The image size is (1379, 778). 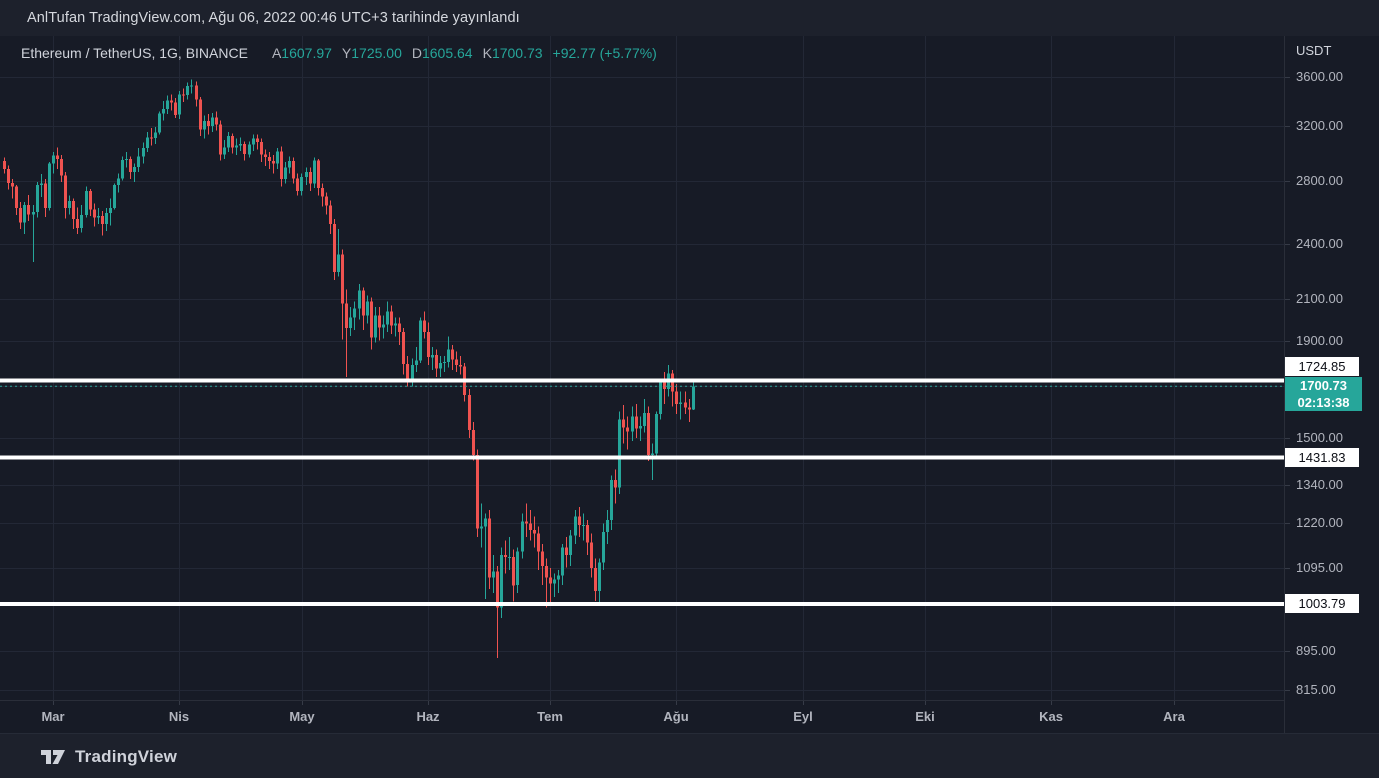 I want to click on price-tick-label: 2400.00, so click(x=1319, y=243).